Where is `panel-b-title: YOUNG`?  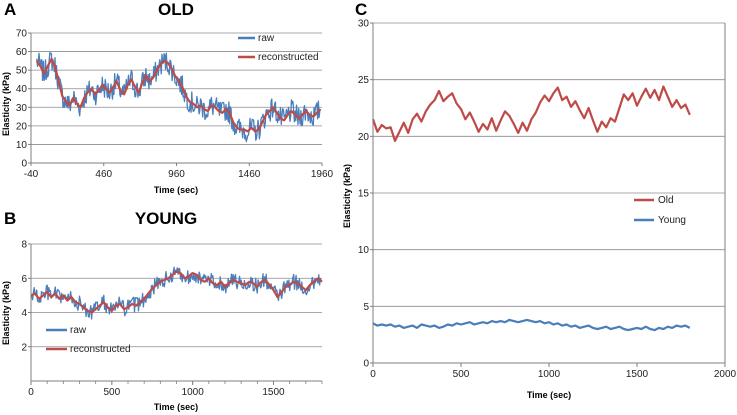 panel-b-title: YOUNG is located at coordinates (166, 218).